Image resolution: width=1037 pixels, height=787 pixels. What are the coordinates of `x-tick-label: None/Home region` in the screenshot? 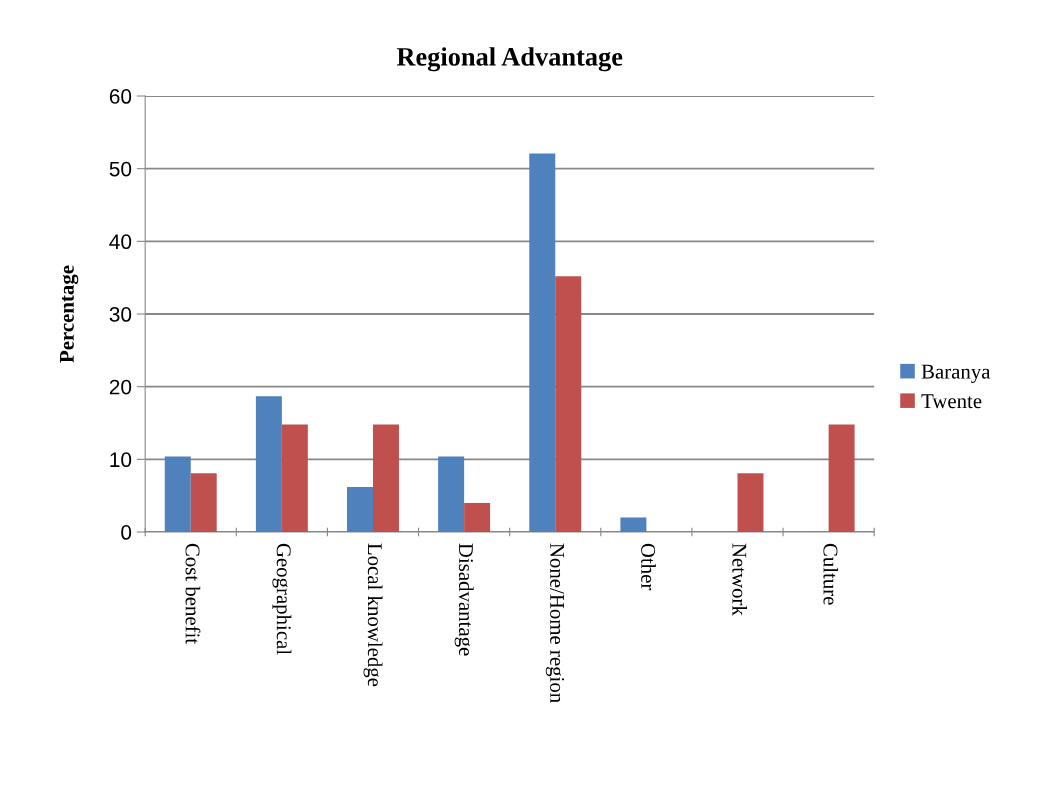 It's located at (555, 623).